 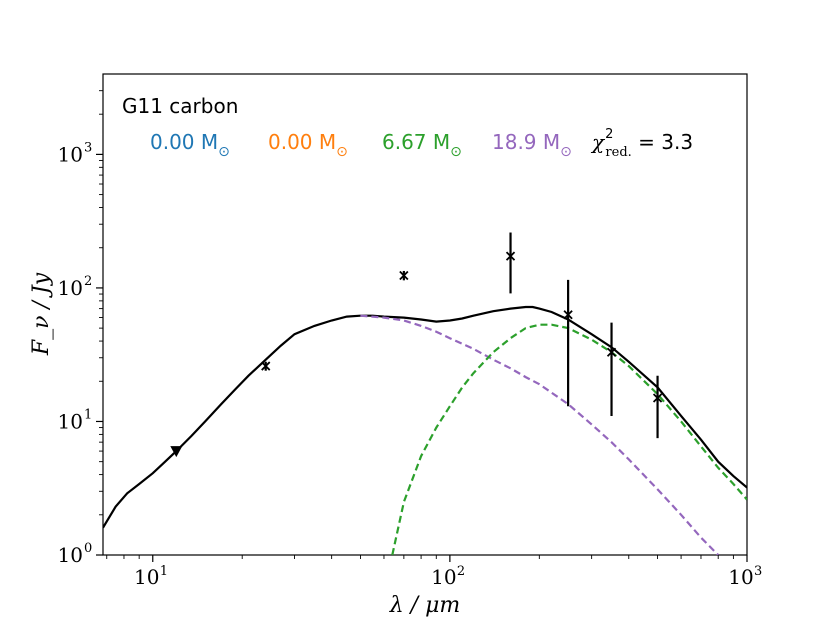 I want to click on x-tick-exponent-2: 2, so click(x=461, y=571).